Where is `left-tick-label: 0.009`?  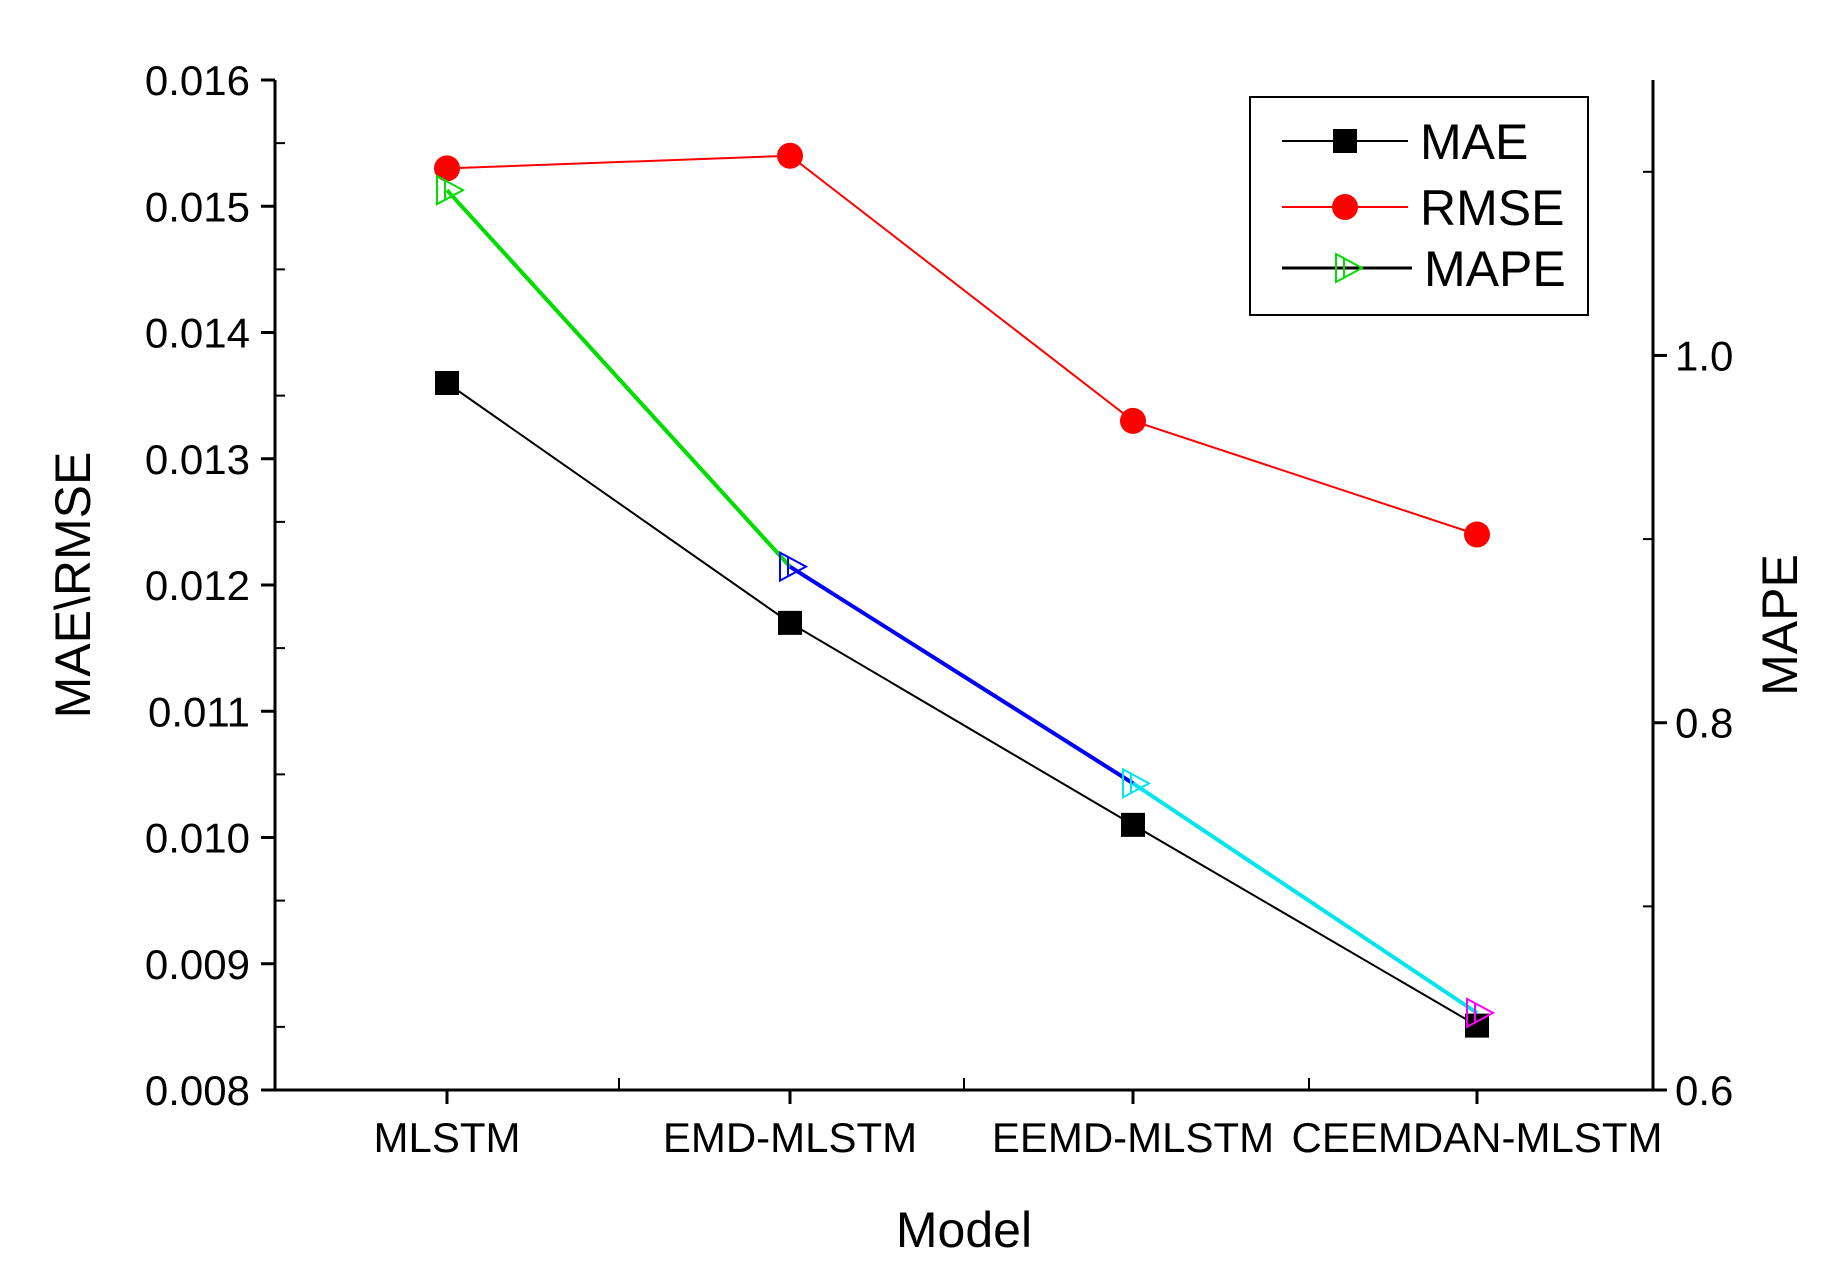
left-tick-label: 0.009 is located at coordinates (197, 964).